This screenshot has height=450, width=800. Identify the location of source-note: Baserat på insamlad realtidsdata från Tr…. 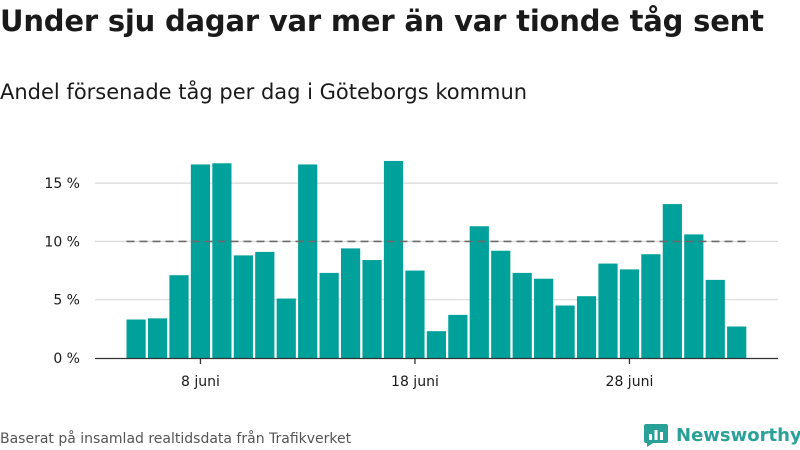
(176, 439).